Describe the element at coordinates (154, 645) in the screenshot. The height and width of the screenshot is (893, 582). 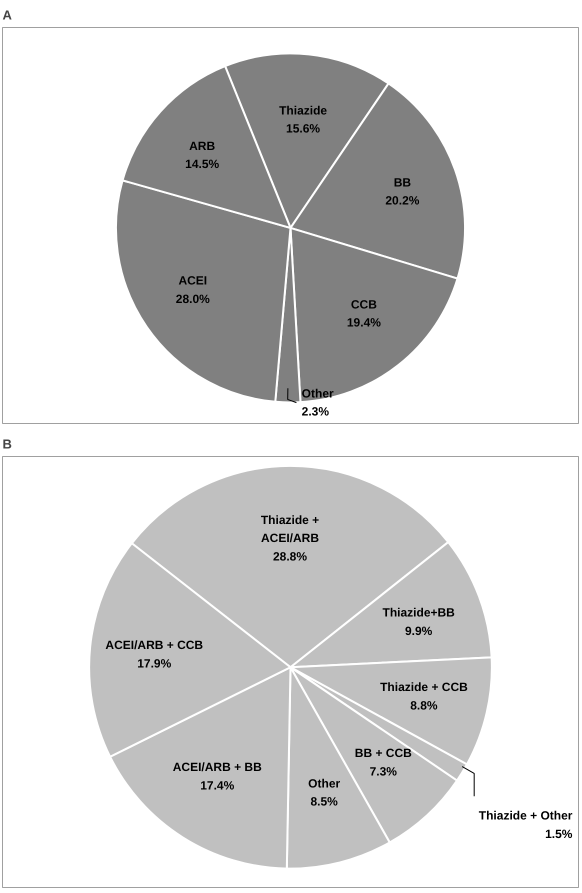
I see `slice-label: ACEI/ARB + CCB` at that location.